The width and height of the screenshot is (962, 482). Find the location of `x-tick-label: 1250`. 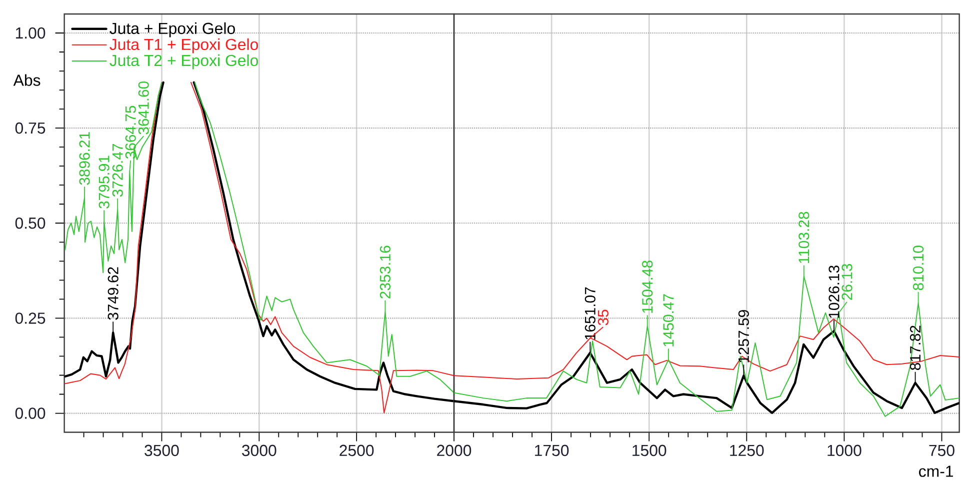

x-tick-label: 1250 is located at coordinates (747, 450).